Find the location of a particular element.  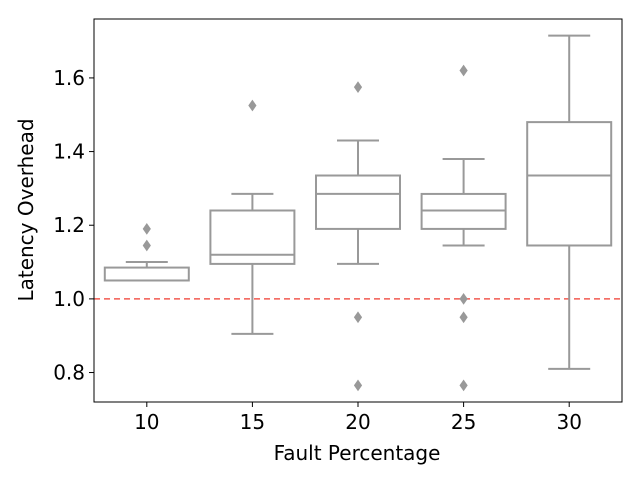

y-axis: 0.8 1.0 1.2 1.4 1.6 is located at coordinates (73, 225).